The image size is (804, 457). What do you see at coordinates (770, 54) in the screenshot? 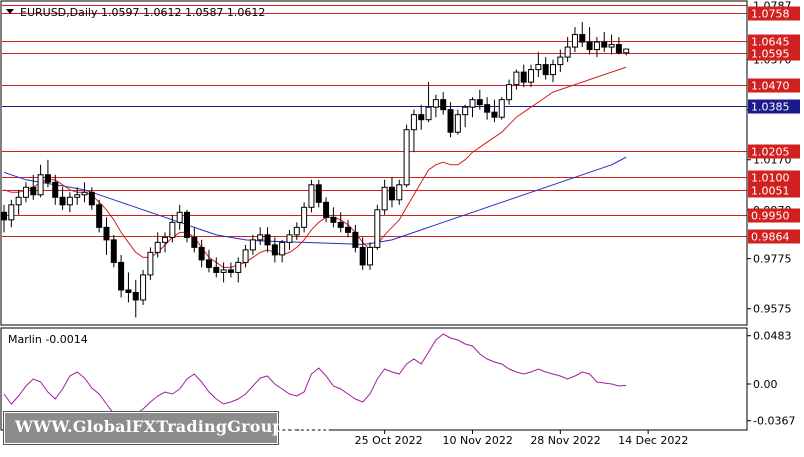
I see `level-tag-label: 1.0595` at bounding box center [770, 54].